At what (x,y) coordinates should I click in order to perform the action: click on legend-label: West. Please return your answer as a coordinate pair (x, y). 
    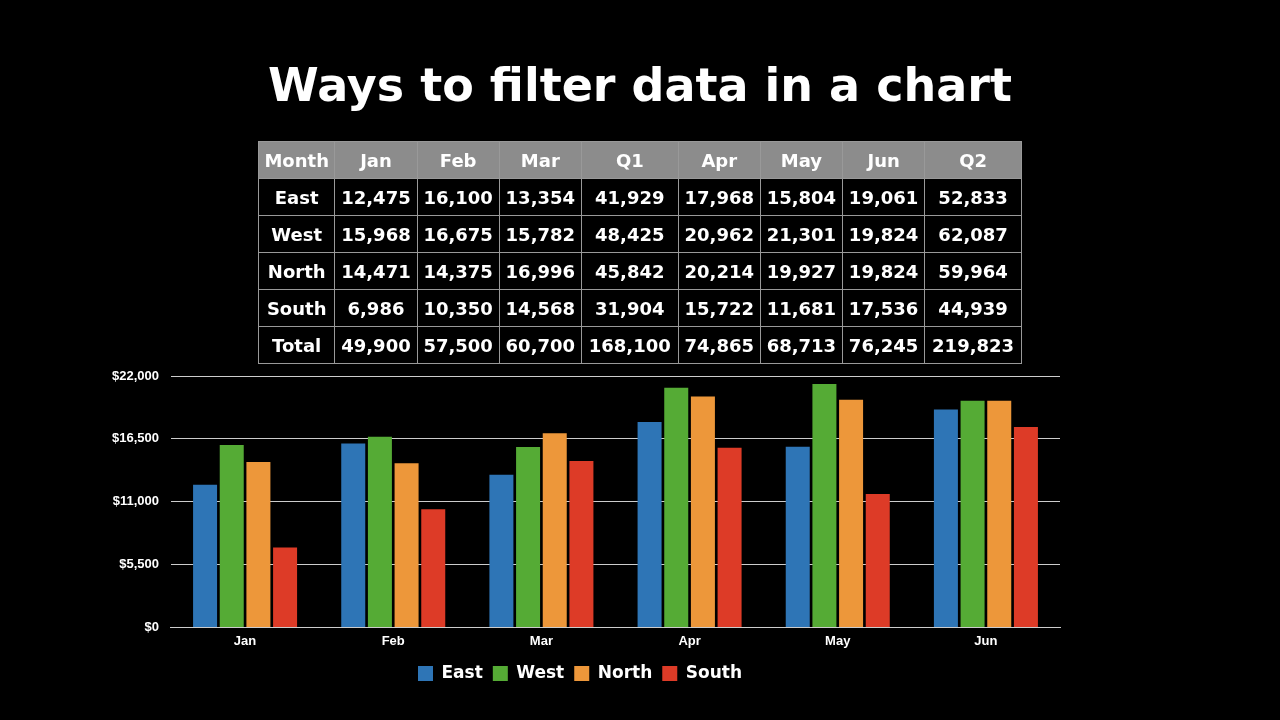
    Looking at the image, I should click on (540, 671).